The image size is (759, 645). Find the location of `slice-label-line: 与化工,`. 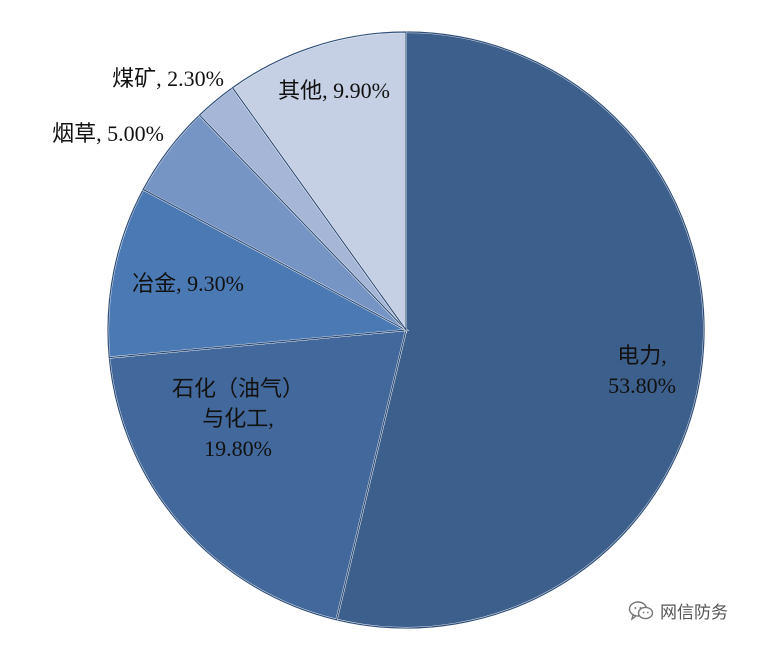

slice-label-line: 与化工, is located at coordinates (238, 418).